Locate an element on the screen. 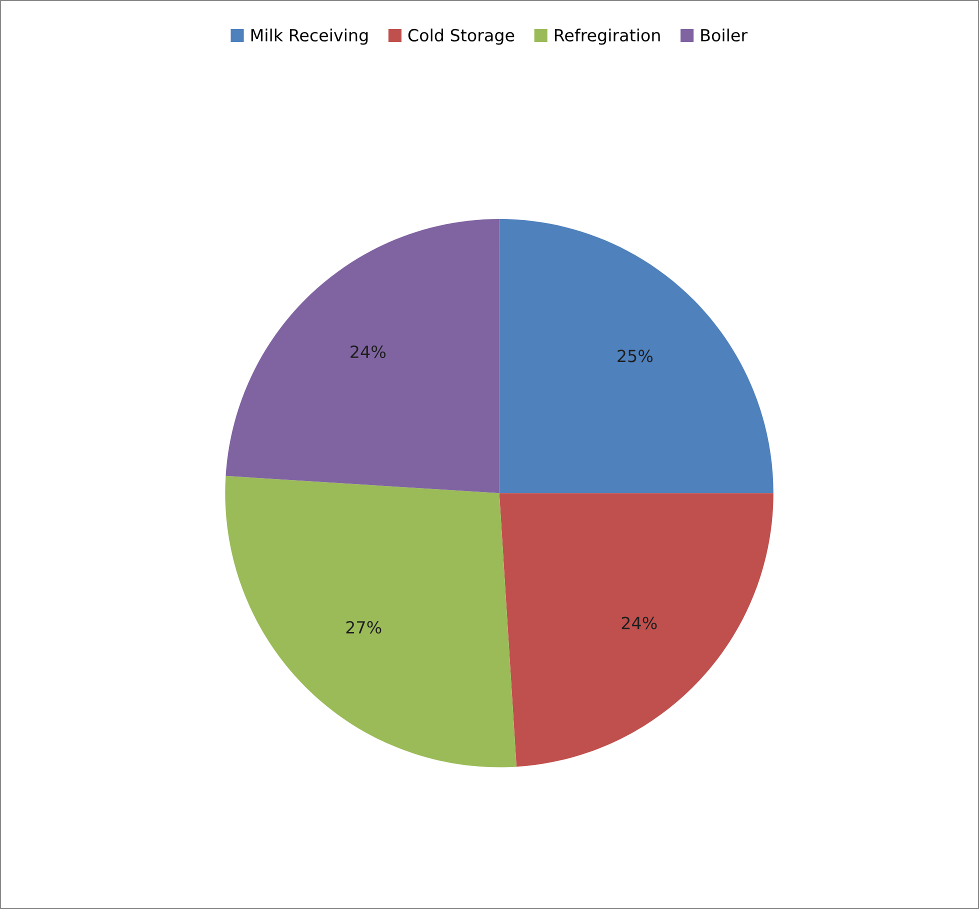 This screenshot has width=979, height=909. legend-label: Refregiration is located at coordinates (607, 36).